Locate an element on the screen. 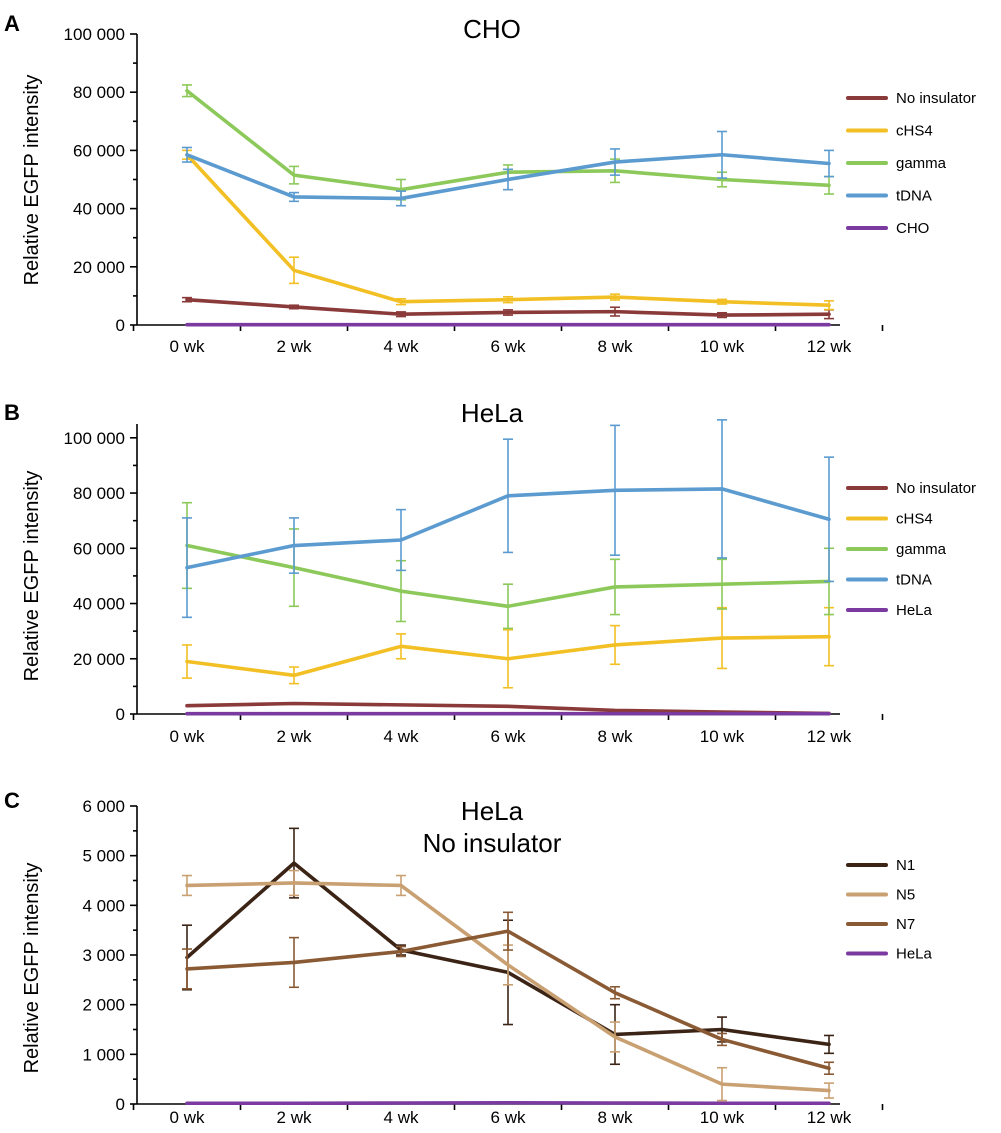 The height and width of the screenshot is (1133, 1001). legend-entry: N1 is located at coordinates (881, 865).